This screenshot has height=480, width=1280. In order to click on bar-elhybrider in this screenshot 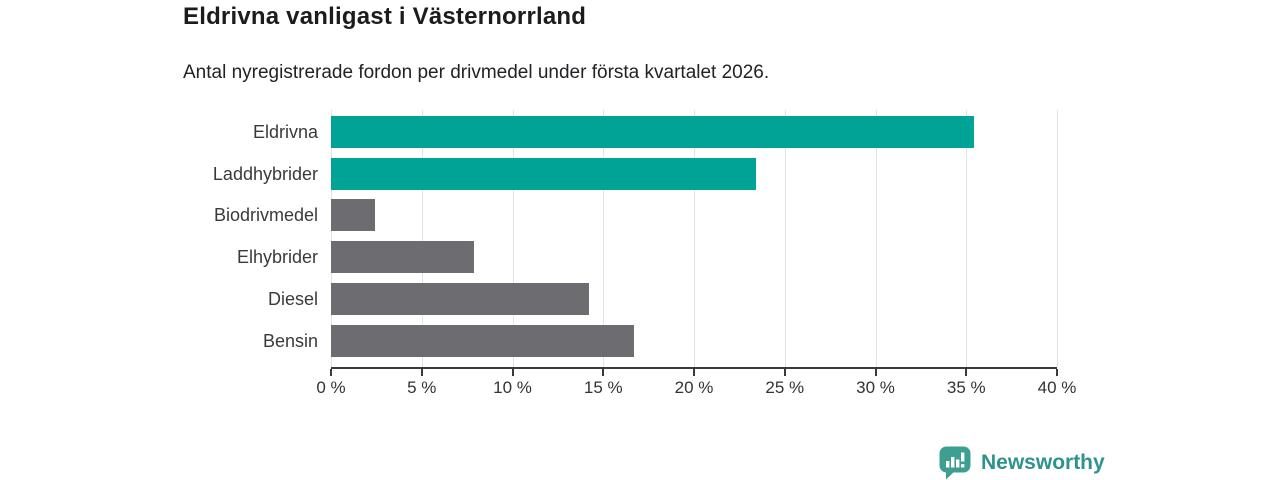, I will do `click(403, 257)`.